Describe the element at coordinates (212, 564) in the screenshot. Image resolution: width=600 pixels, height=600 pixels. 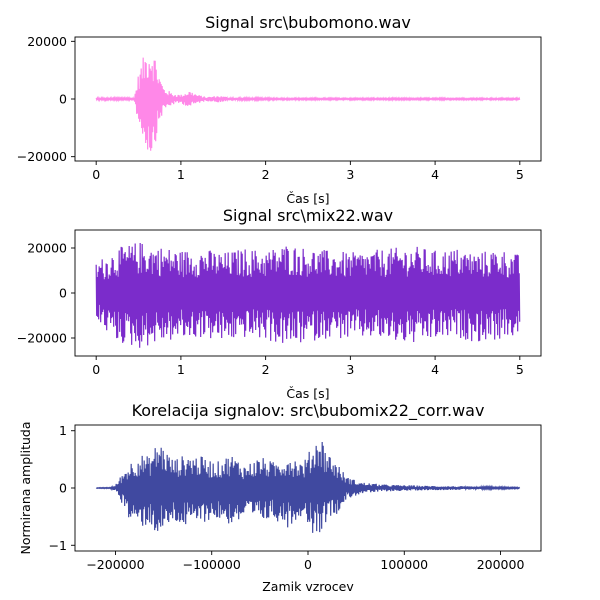
I see `x-tick-label: −100000` at that location.